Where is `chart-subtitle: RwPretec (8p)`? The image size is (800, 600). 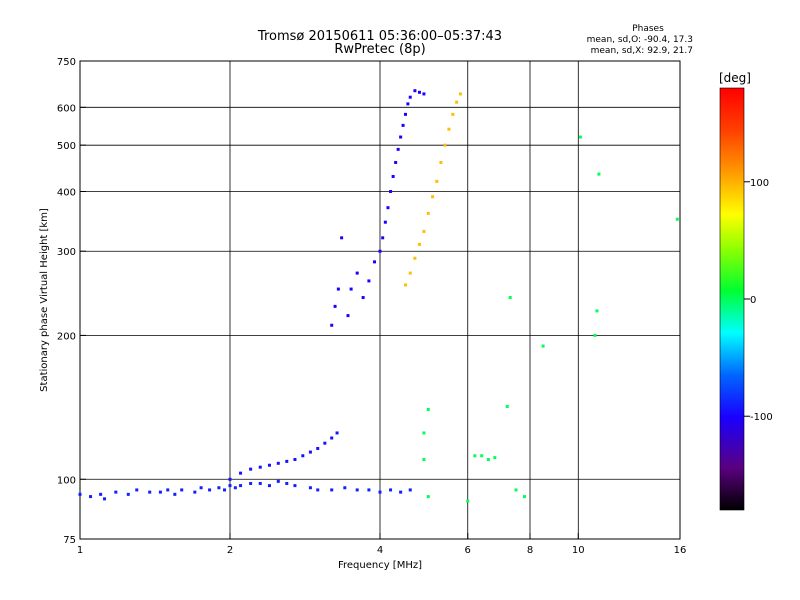
chart-subtitle: RwPretec (8p) is located at coordinates (379, 49).